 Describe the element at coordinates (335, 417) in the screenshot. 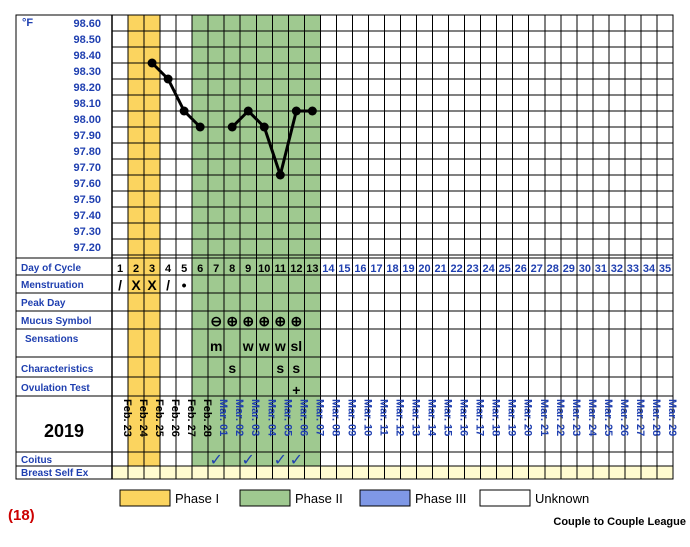

I see `date-label: Mar. 08` at that location.